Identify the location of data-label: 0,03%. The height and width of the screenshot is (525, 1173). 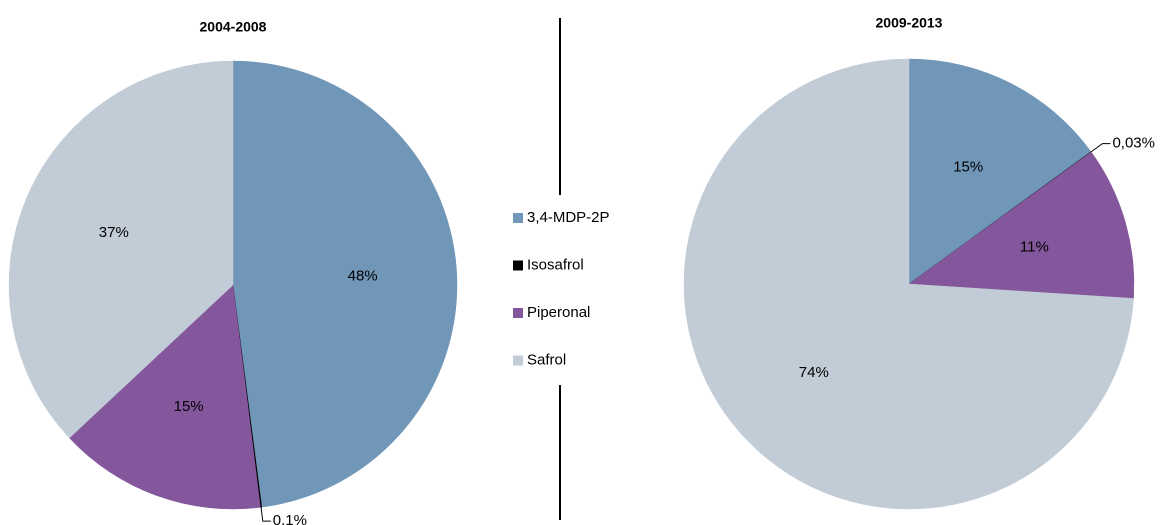
(1133, 143).